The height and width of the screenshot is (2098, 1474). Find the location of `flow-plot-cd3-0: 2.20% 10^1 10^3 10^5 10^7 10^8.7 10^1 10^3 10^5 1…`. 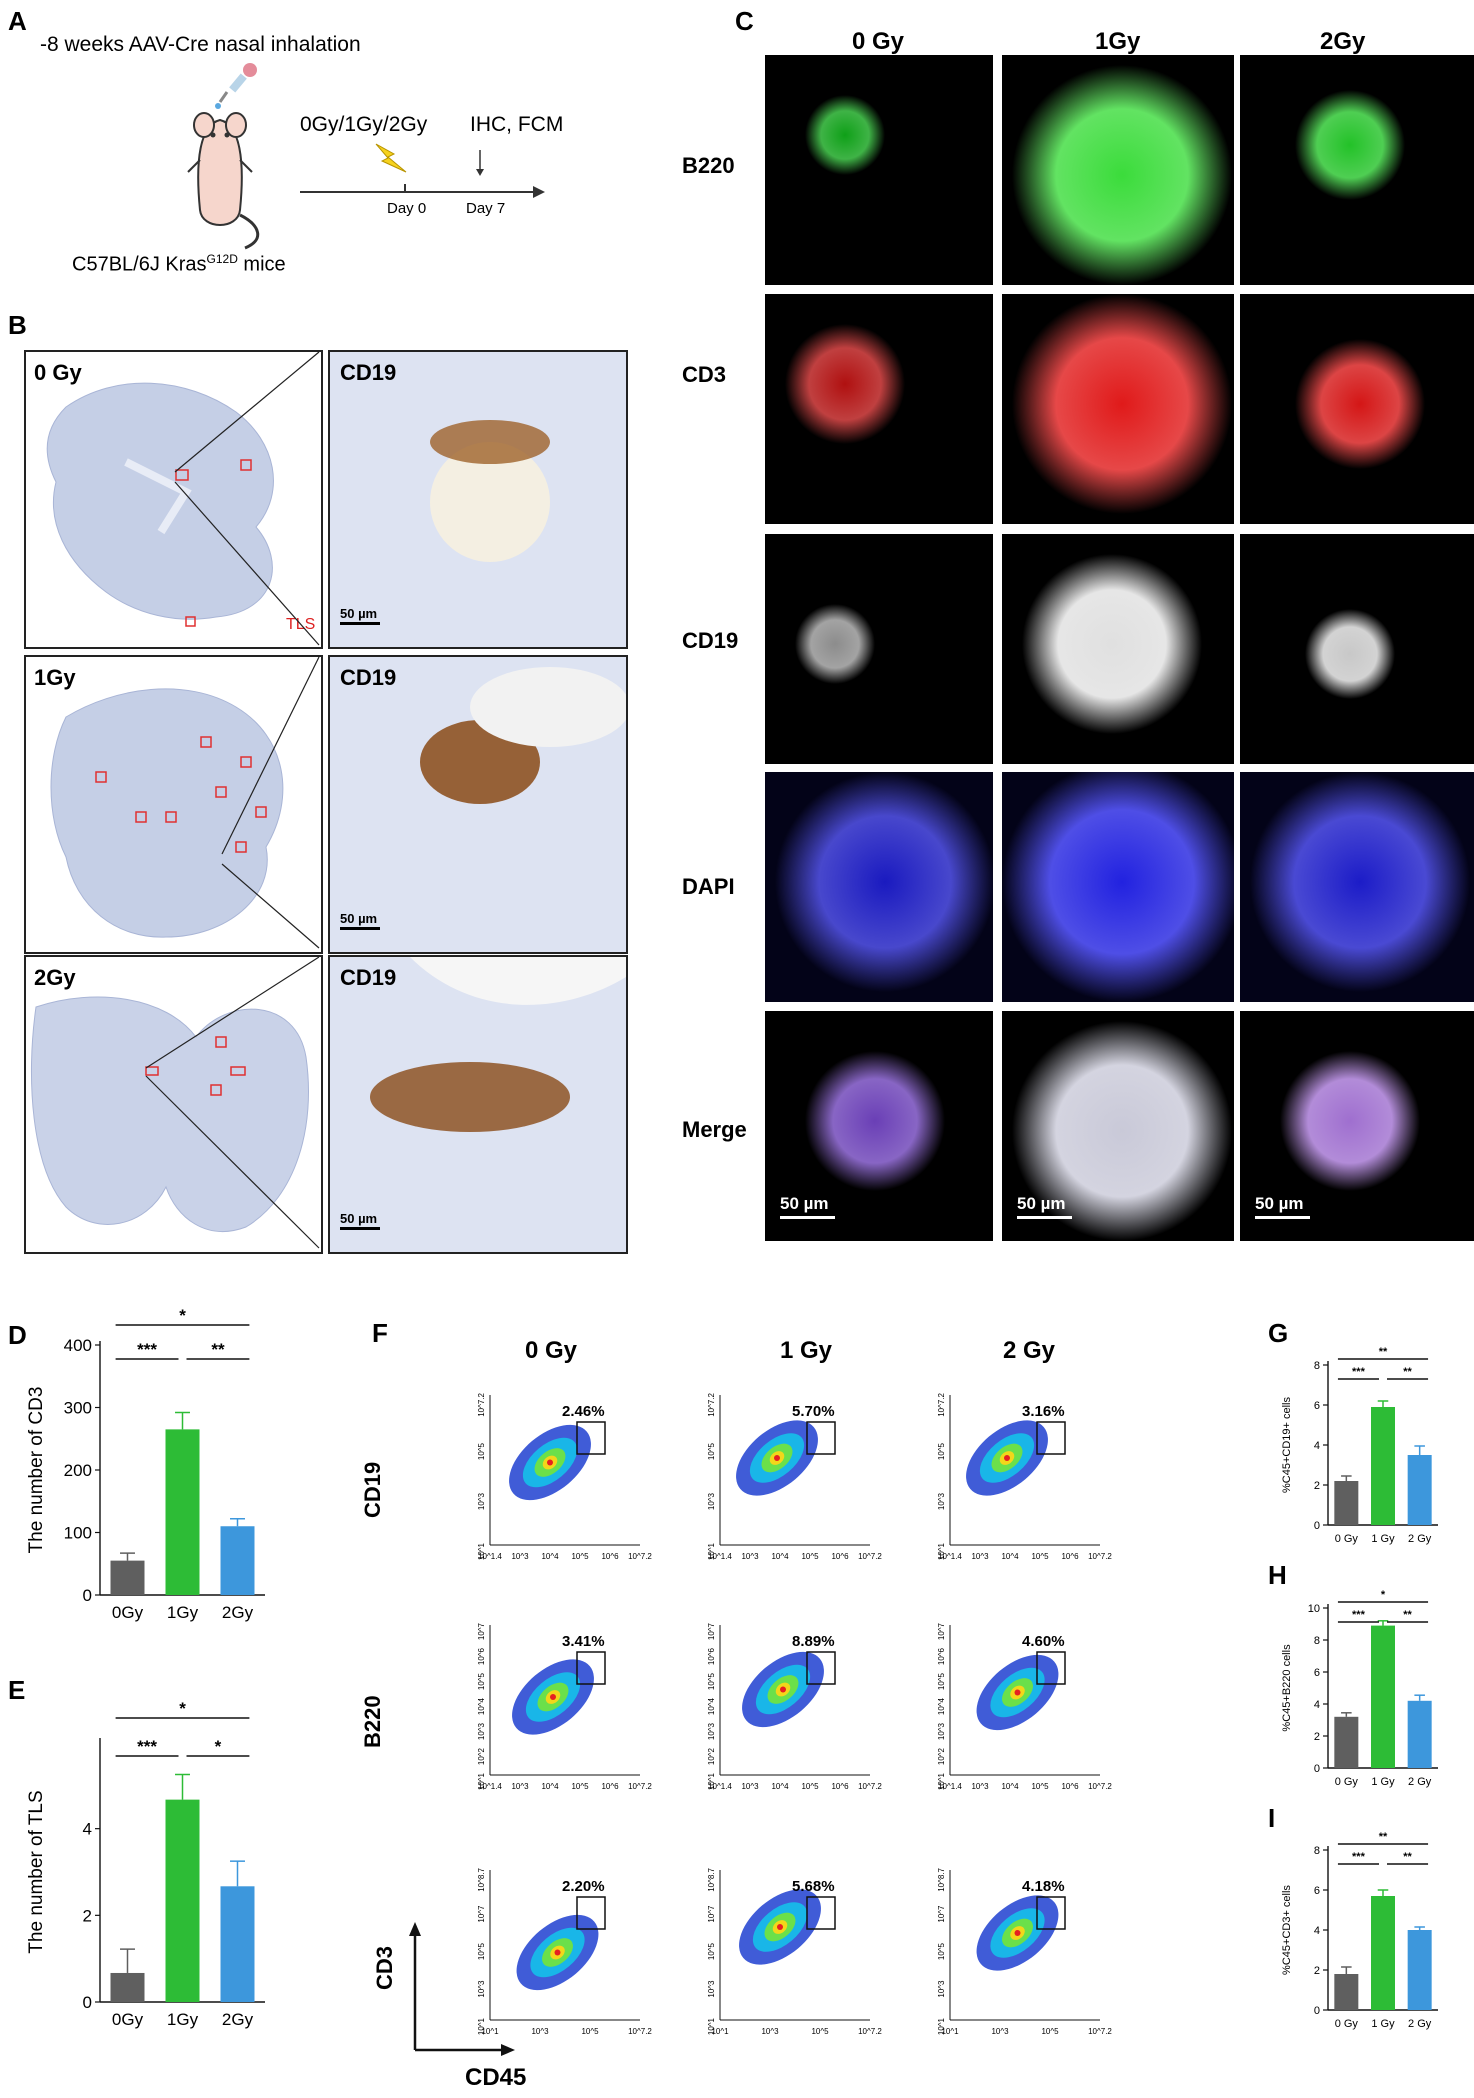

flow-plot-cd3-0: 2.20% 10^1 10^3 10^5 10^7 10^8.7 10^1 10^3 10^5 1… is located at coordinates (564, 1951).